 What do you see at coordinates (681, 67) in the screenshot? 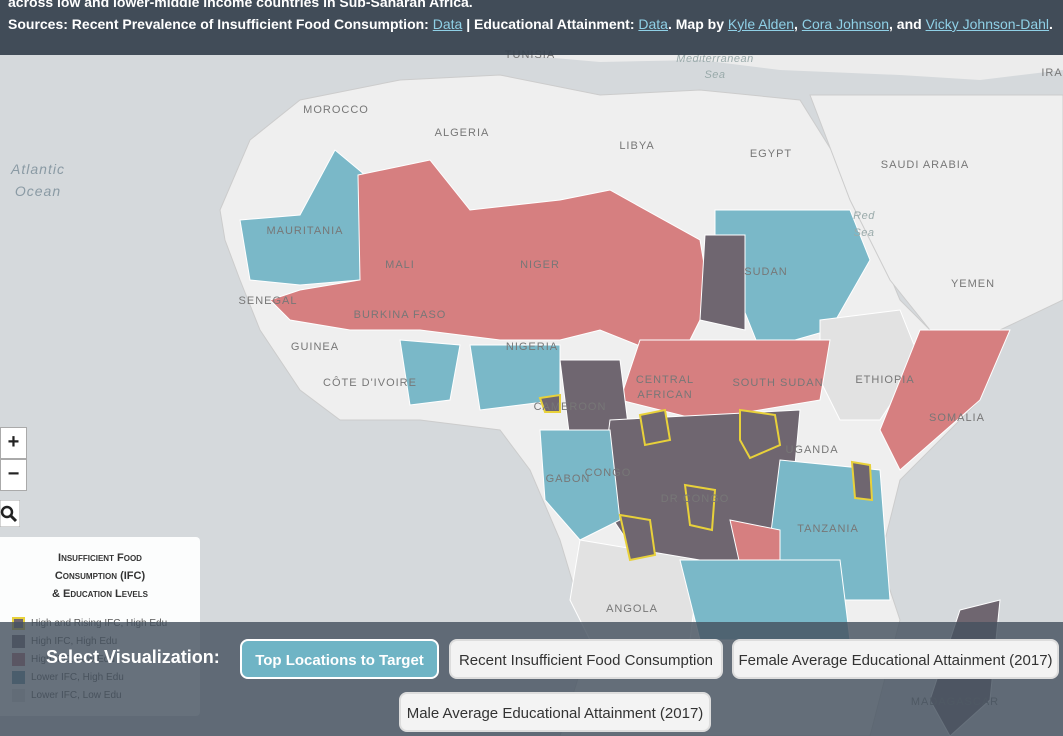
I see `europe-land` at bounding box center [681, 67].